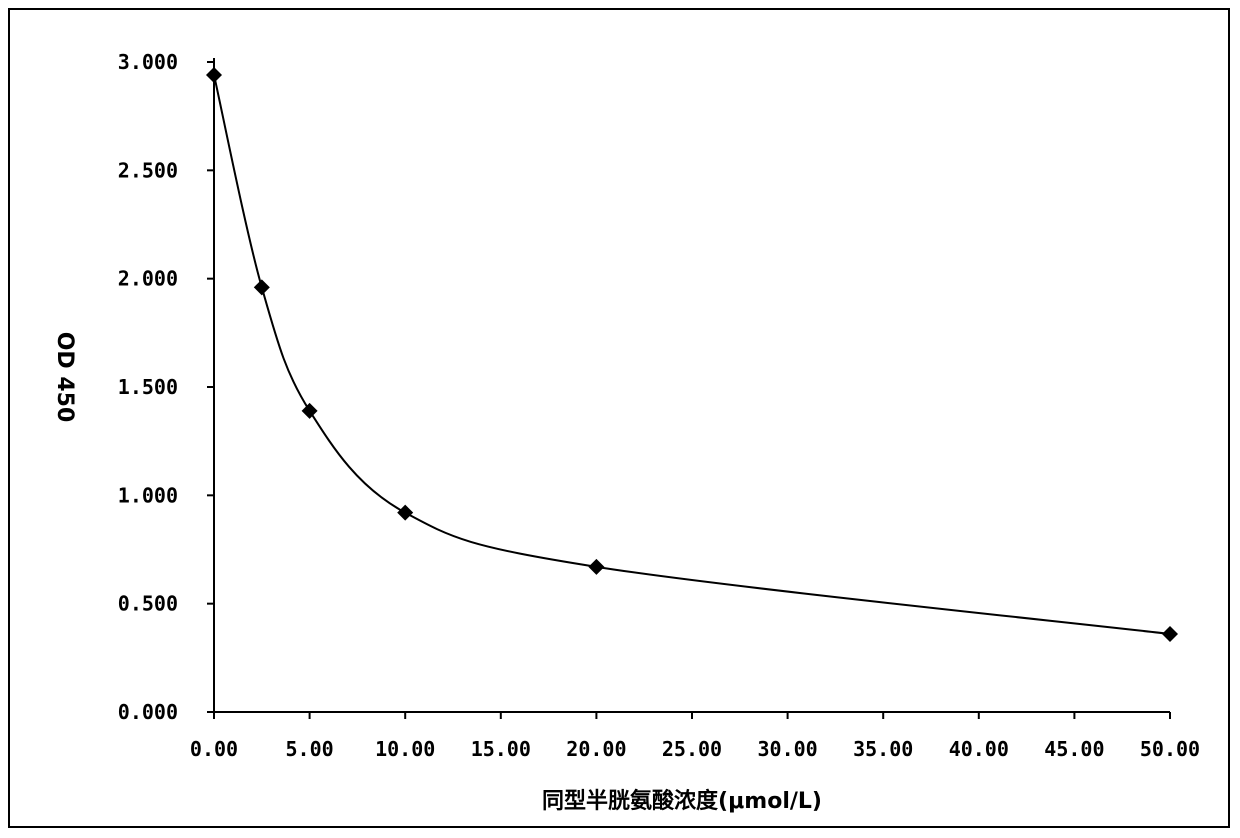  I want to click on y-axis-label: OD 450, so click(64, 377).